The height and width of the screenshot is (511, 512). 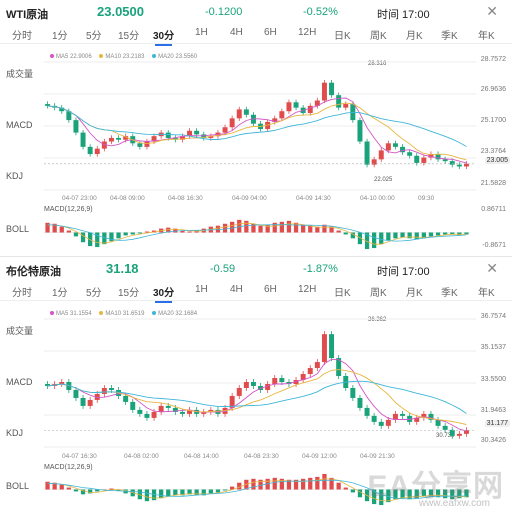 I want to click on y-axis-label: 26.9636, so click(x=493, y=89).